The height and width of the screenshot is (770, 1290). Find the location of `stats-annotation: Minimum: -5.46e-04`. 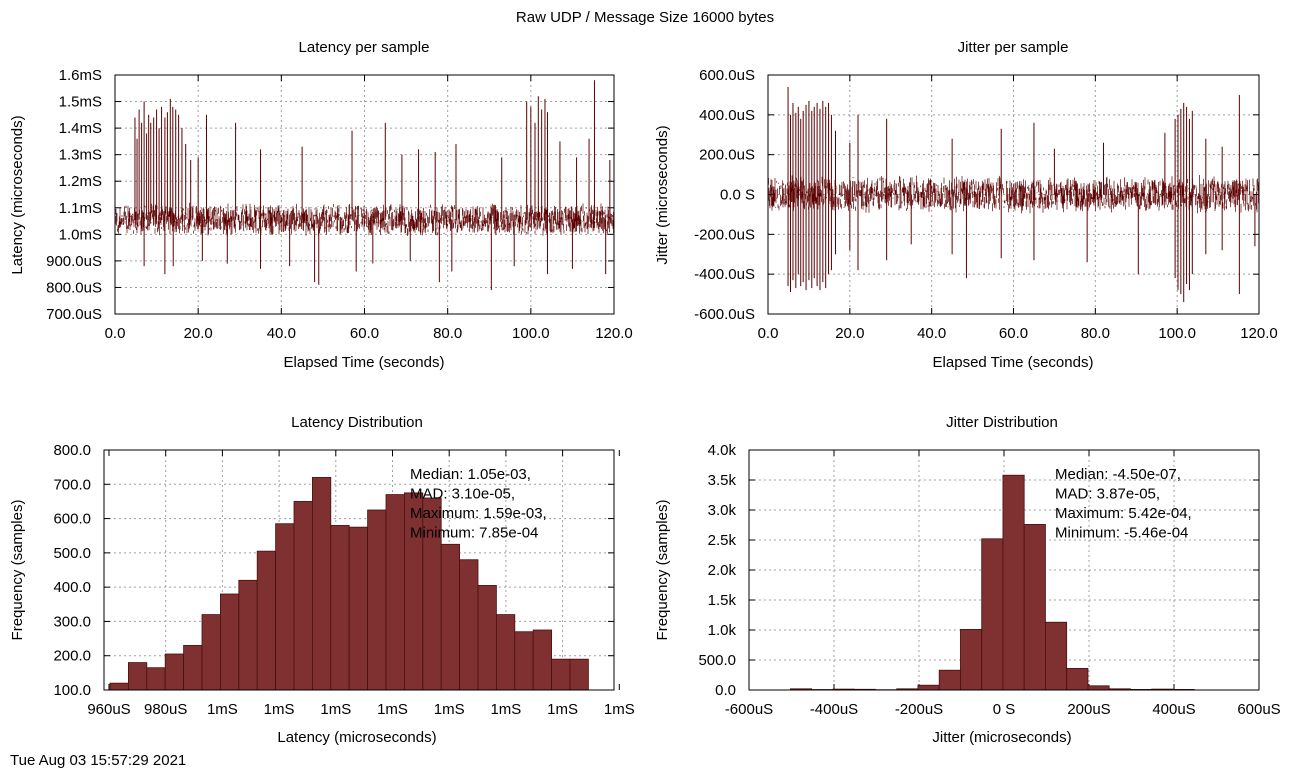

stats-annotation: Minimum: -5.46e-04 is located at coordinates (1121, 533).